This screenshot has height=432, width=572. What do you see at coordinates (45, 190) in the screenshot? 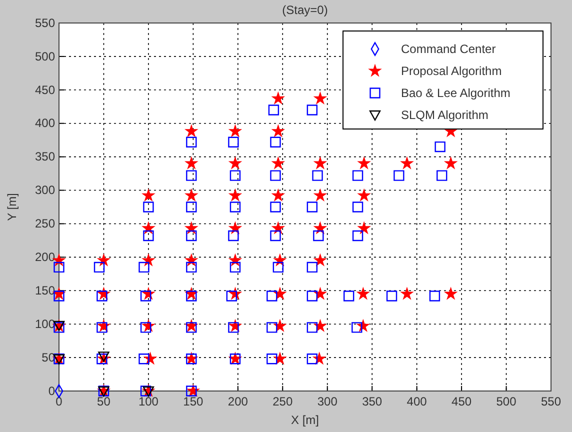
I see `y-tick-label: 300` at bounding box center [45, 190].